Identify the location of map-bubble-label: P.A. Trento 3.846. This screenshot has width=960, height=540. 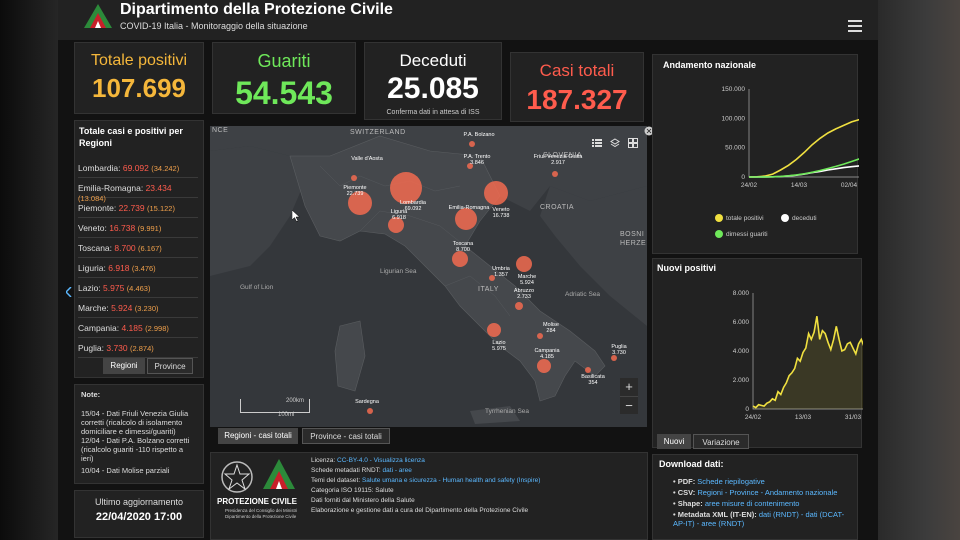
(477, 160).